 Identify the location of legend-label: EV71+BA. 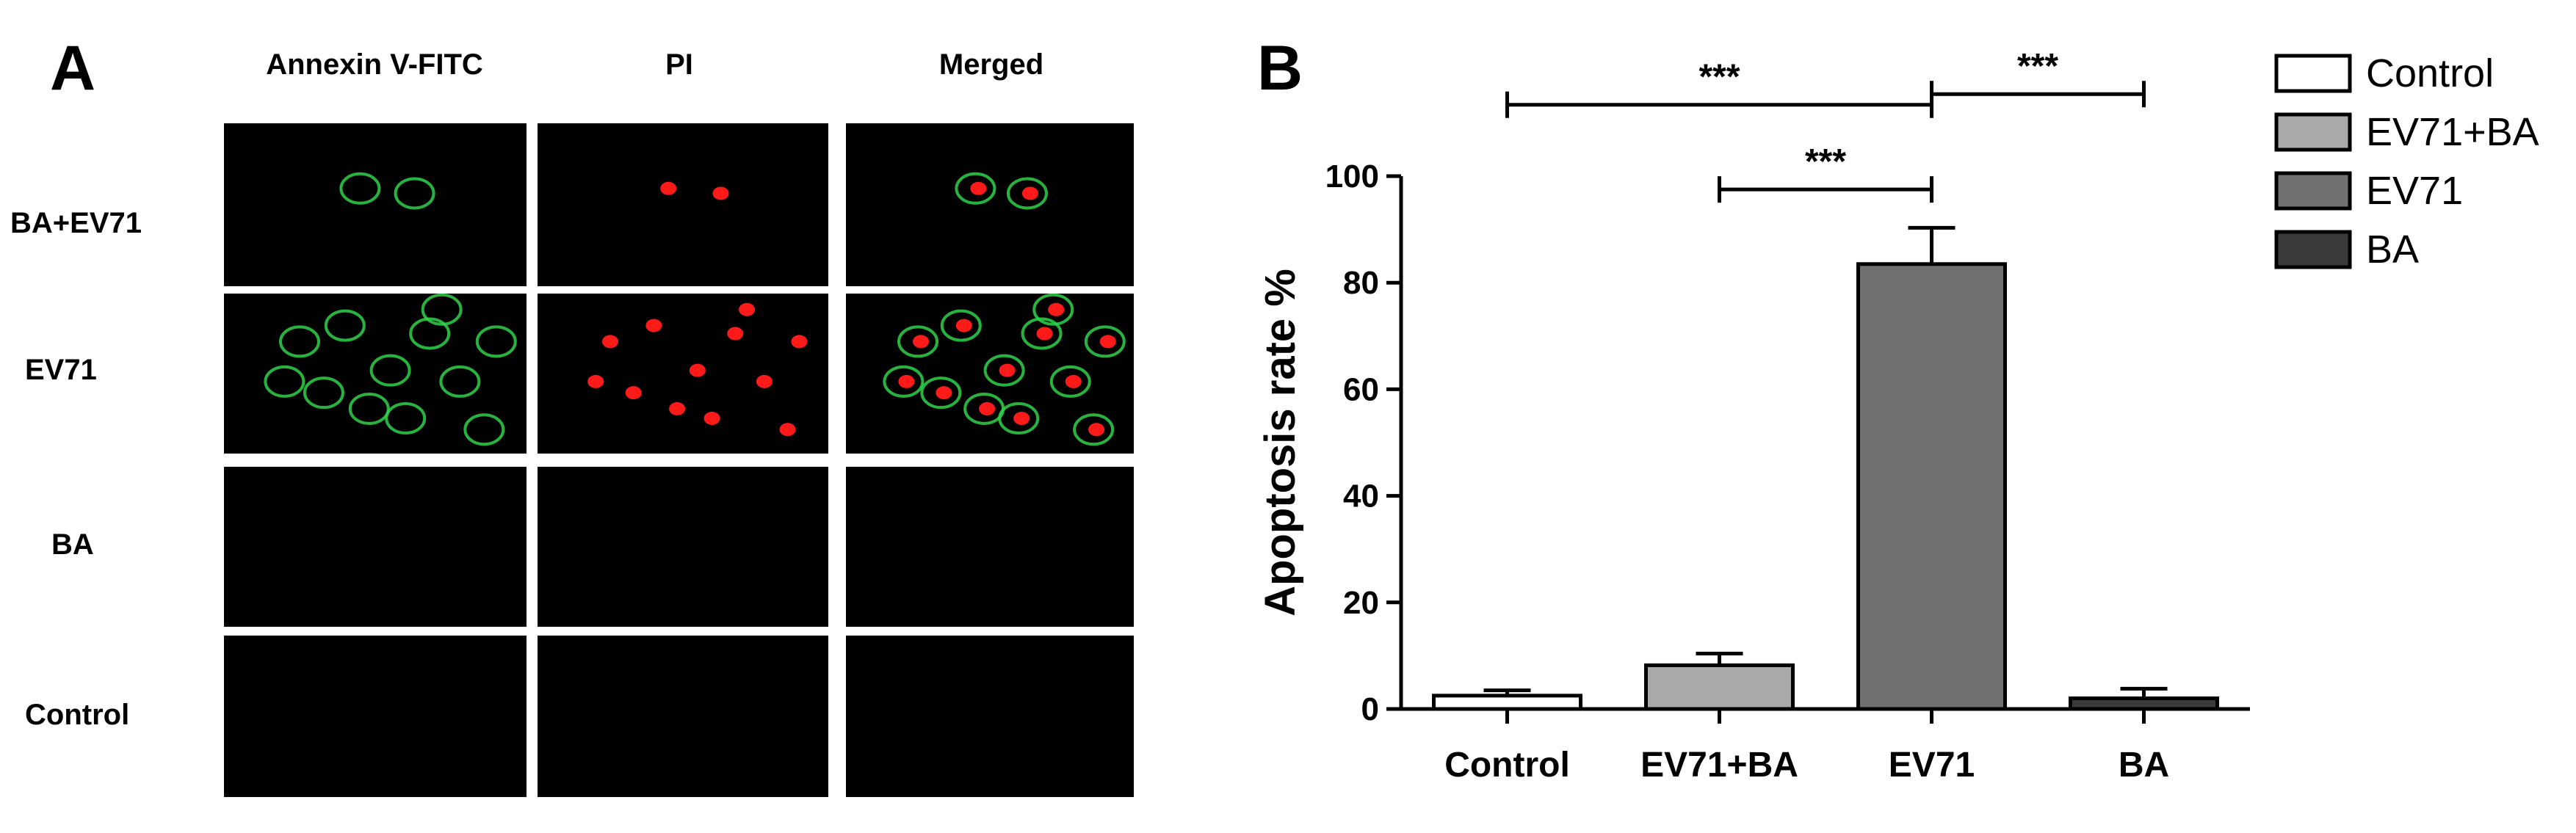
(2452, 132).